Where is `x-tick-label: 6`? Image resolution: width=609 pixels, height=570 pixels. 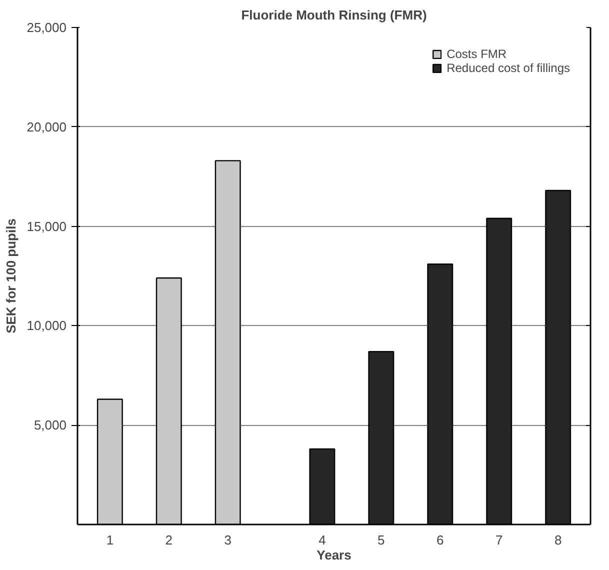
x-tick-label: 6 is located at coordinates (440, 540).